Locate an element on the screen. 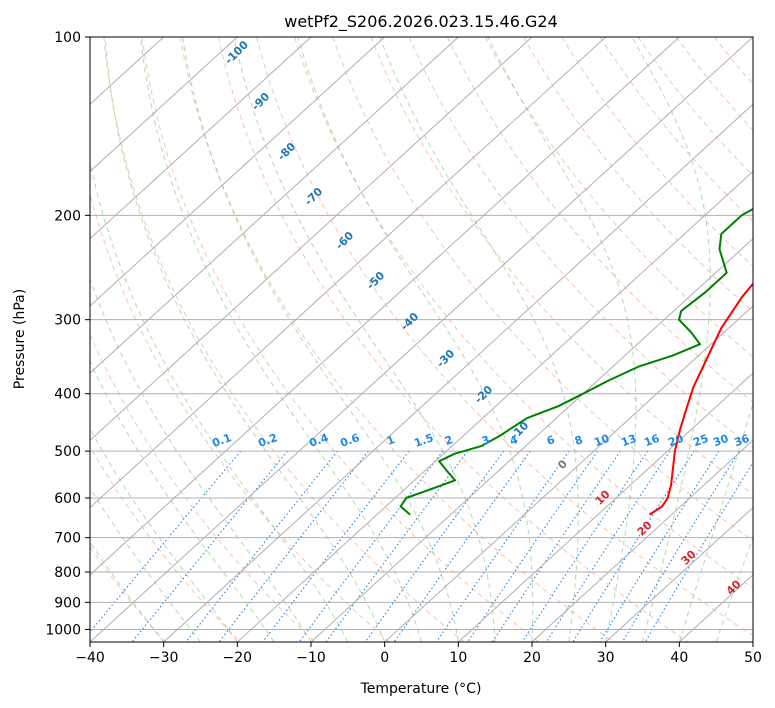 Image resolution: width=775 pixels, height=708 pixels. y-tick-label: 700 is located at coordinates (67, 539).